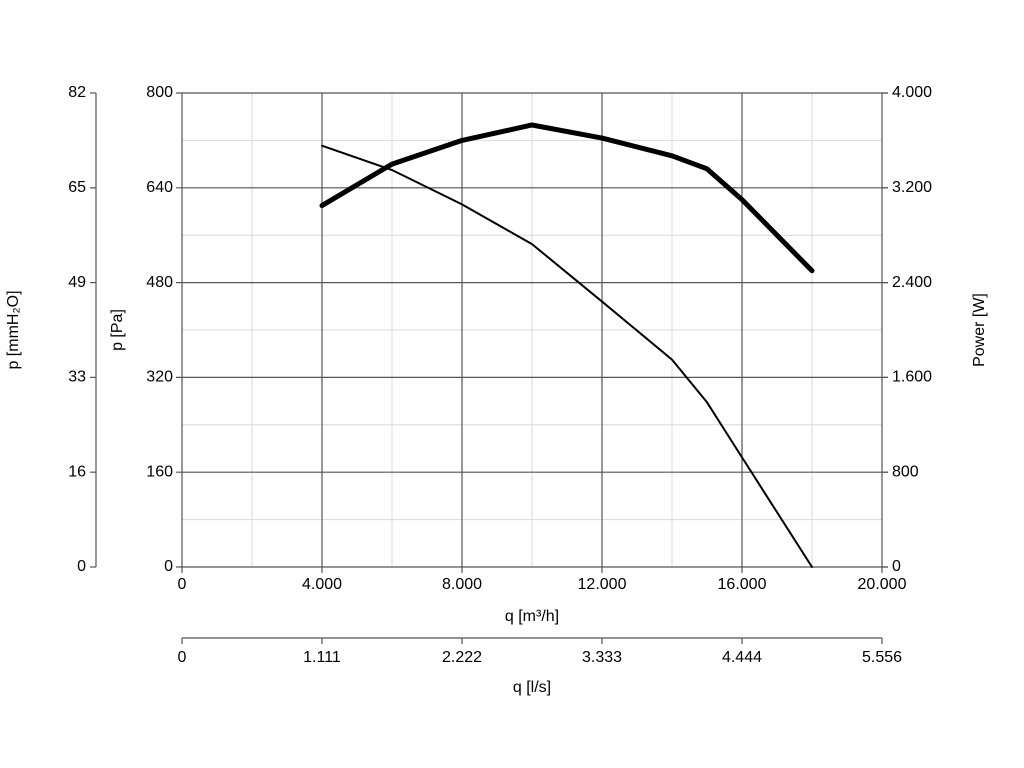 This screenshot has height=768, width=1024. What do you see at coordinates (159, 282) in the screenshot?
I see `y-tick-label: 480` at bounding box center [159, 282].